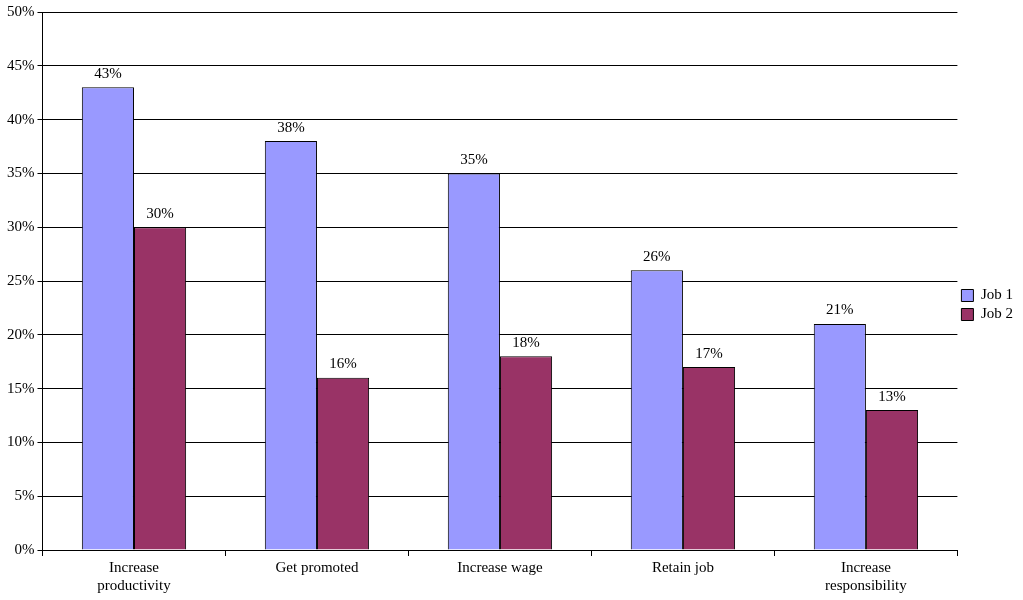  What do you see at coordinates (997, 313) in the screenshot?
I see `legend-label: Job 2` at bounding box center [997, 313].